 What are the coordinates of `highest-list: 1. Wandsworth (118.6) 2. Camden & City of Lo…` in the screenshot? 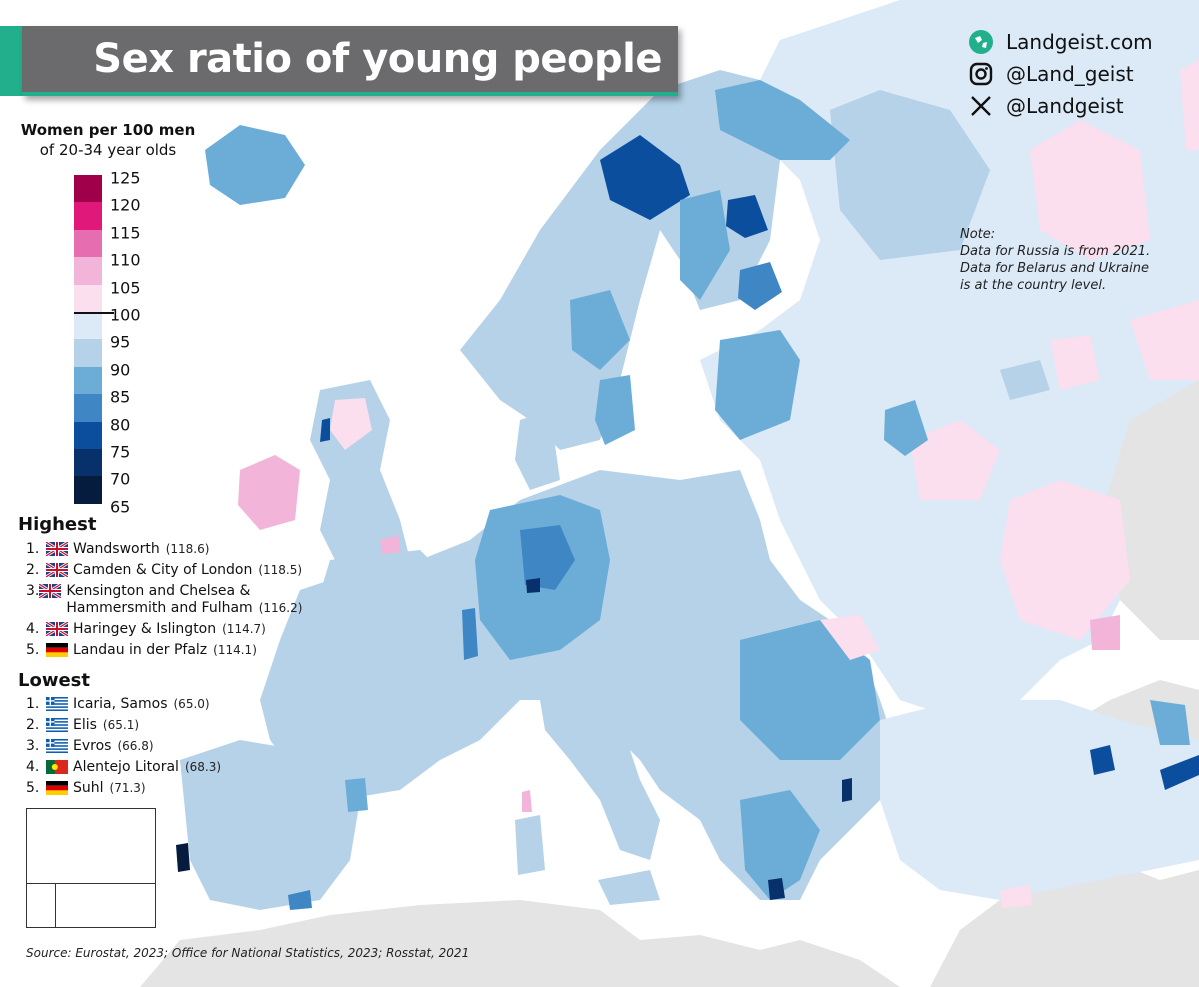 It's located at (176, 601).